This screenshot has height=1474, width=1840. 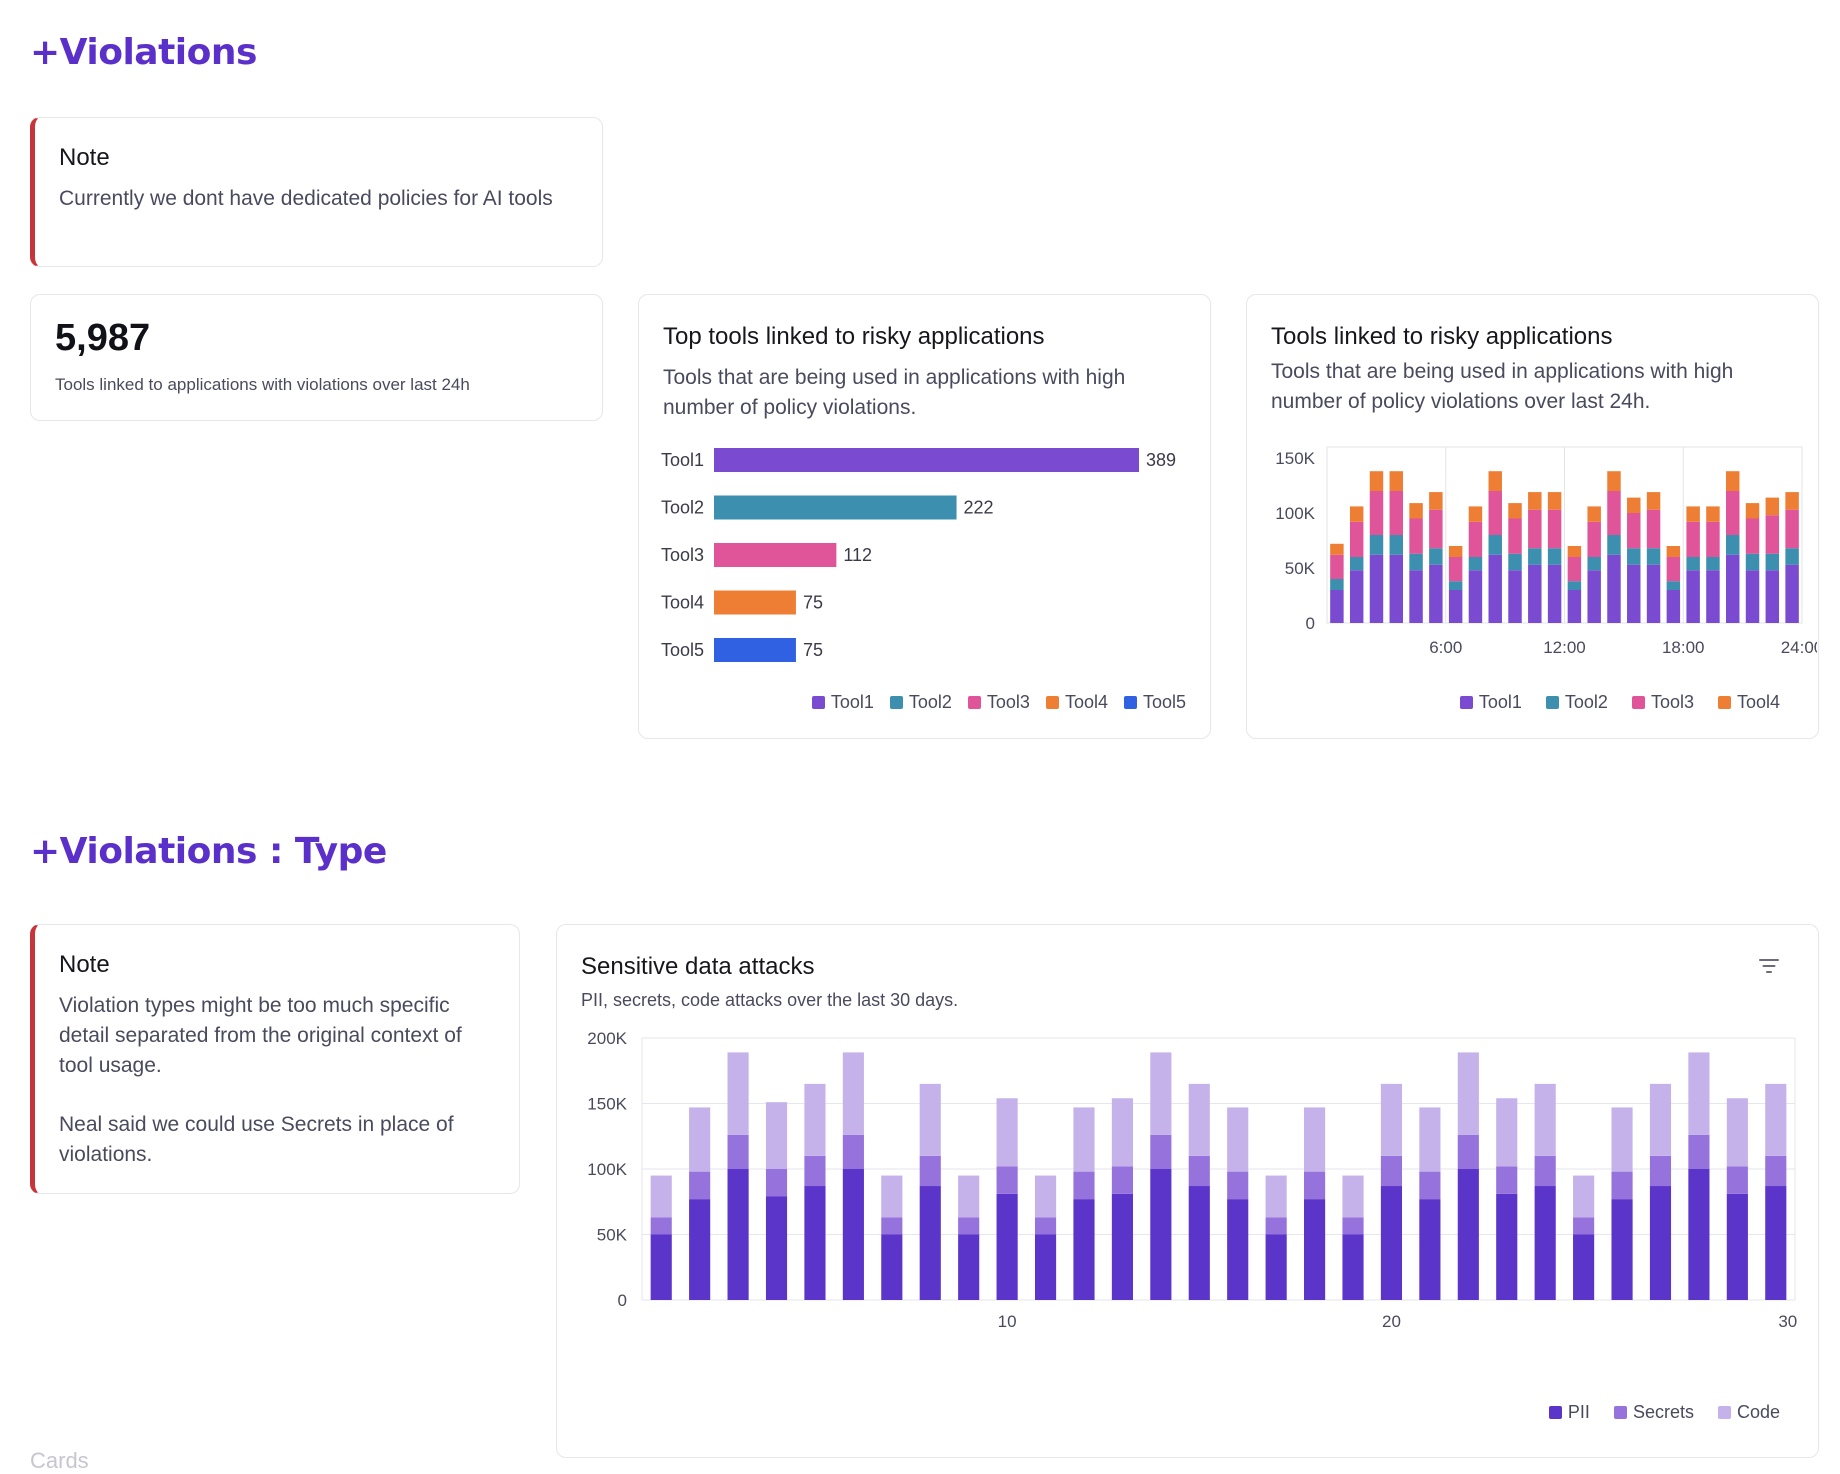 I want to click on legend-item-tool3: Tool3, so click(x=1662, y=702).